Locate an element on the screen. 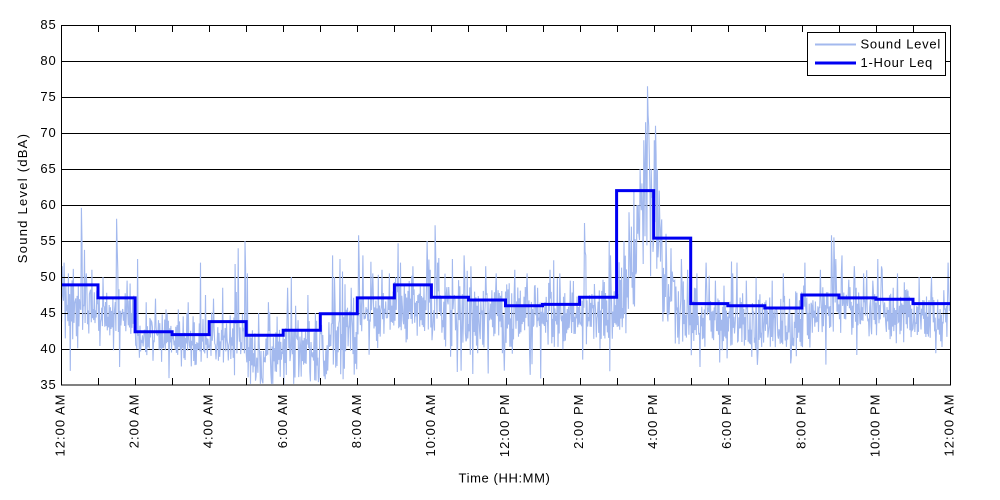 The width and height of the screenshot is (1000, 500). svg-text: 85 is located at coordinates (48, 24).